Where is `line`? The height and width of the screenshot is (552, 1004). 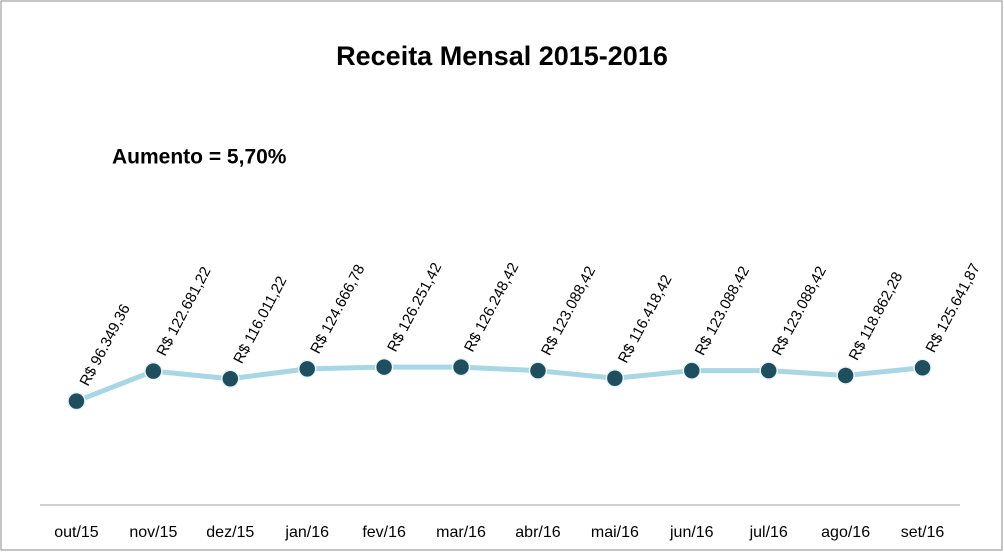
line is located at coordinates (499, 384).